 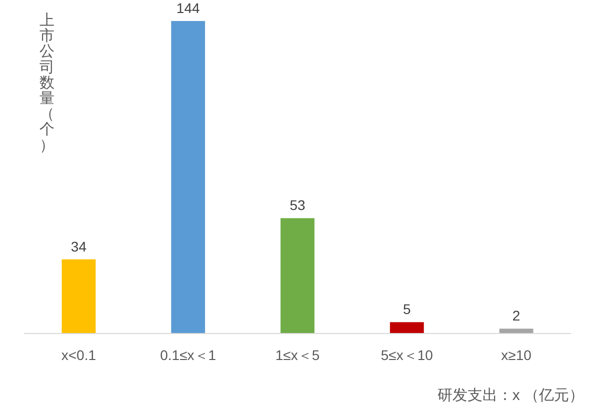 I want to click on x-tick-label: x<0.1, so click(x=78, y=355).